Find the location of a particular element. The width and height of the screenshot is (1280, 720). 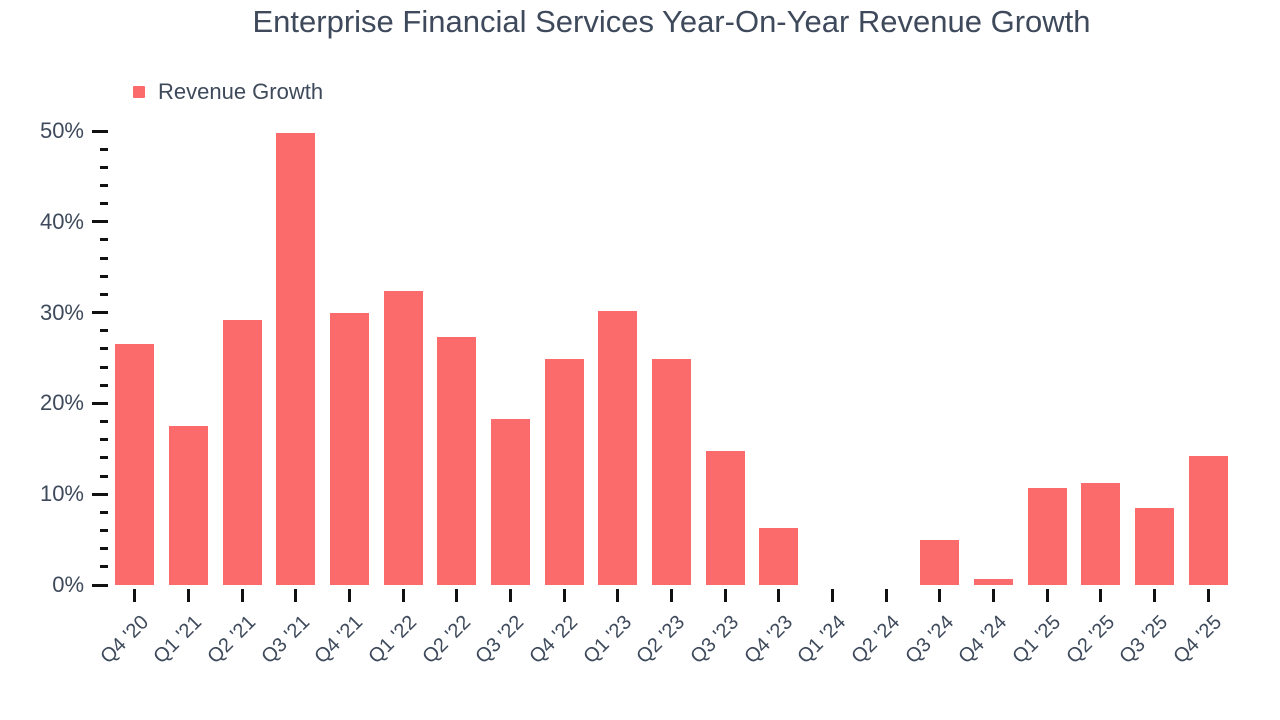

x-axis-label: Q1 '24 is located at coordinates (822, 640).